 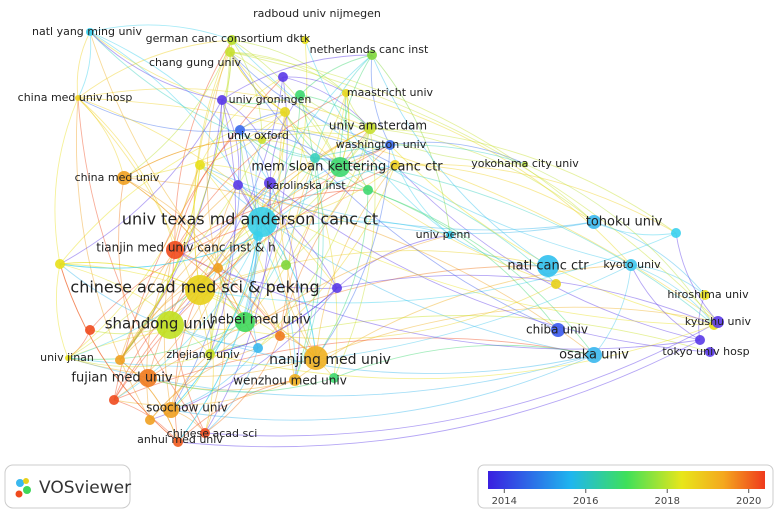 I want to click on brand-frame, so click(x=67, y=486).